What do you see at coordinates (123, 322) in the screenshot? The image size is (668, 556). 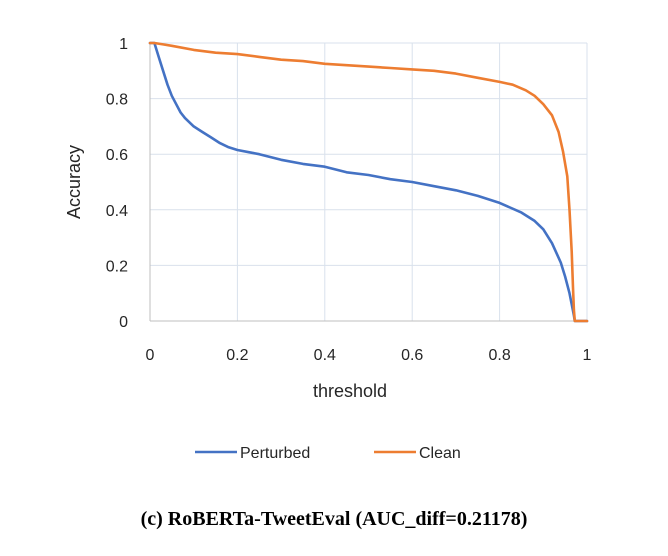 I see `y-tick-label: 0` at bounding box center [123, 322].